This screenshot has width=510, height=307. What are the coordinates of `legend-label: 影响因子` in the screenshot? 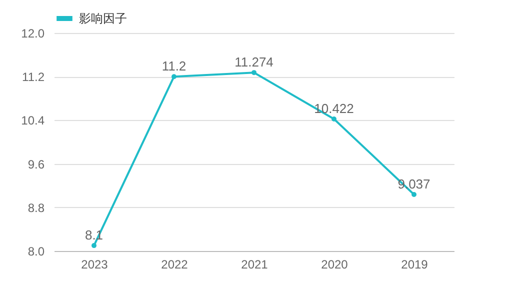 It's located at (103, 19).